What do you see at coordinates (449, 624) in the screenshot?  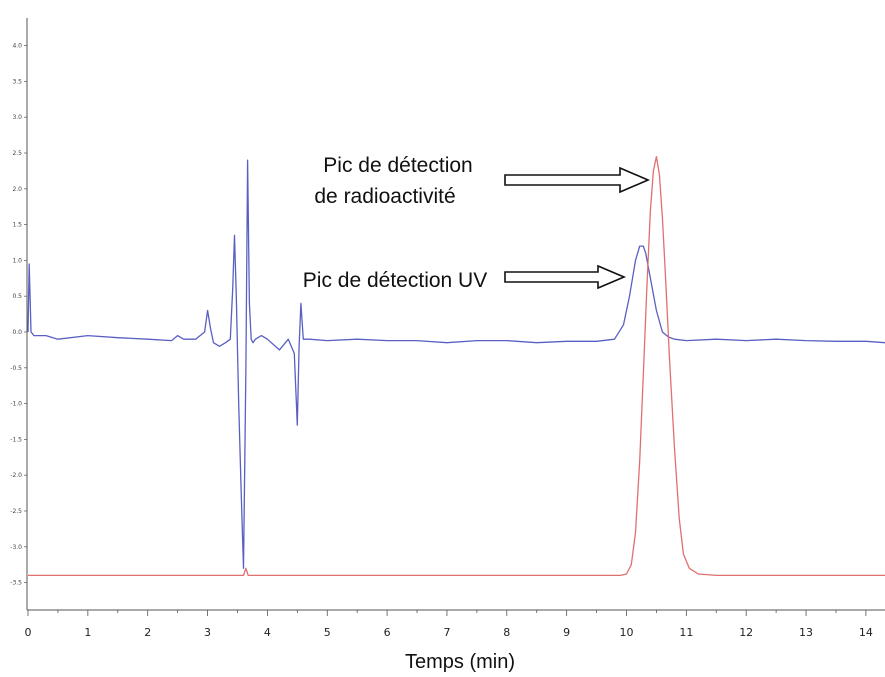 I see `x-ticks: 0 1 2 3 4 5 6 7 8 9 10 11 12 13 14` at bounding box center [449, 624].